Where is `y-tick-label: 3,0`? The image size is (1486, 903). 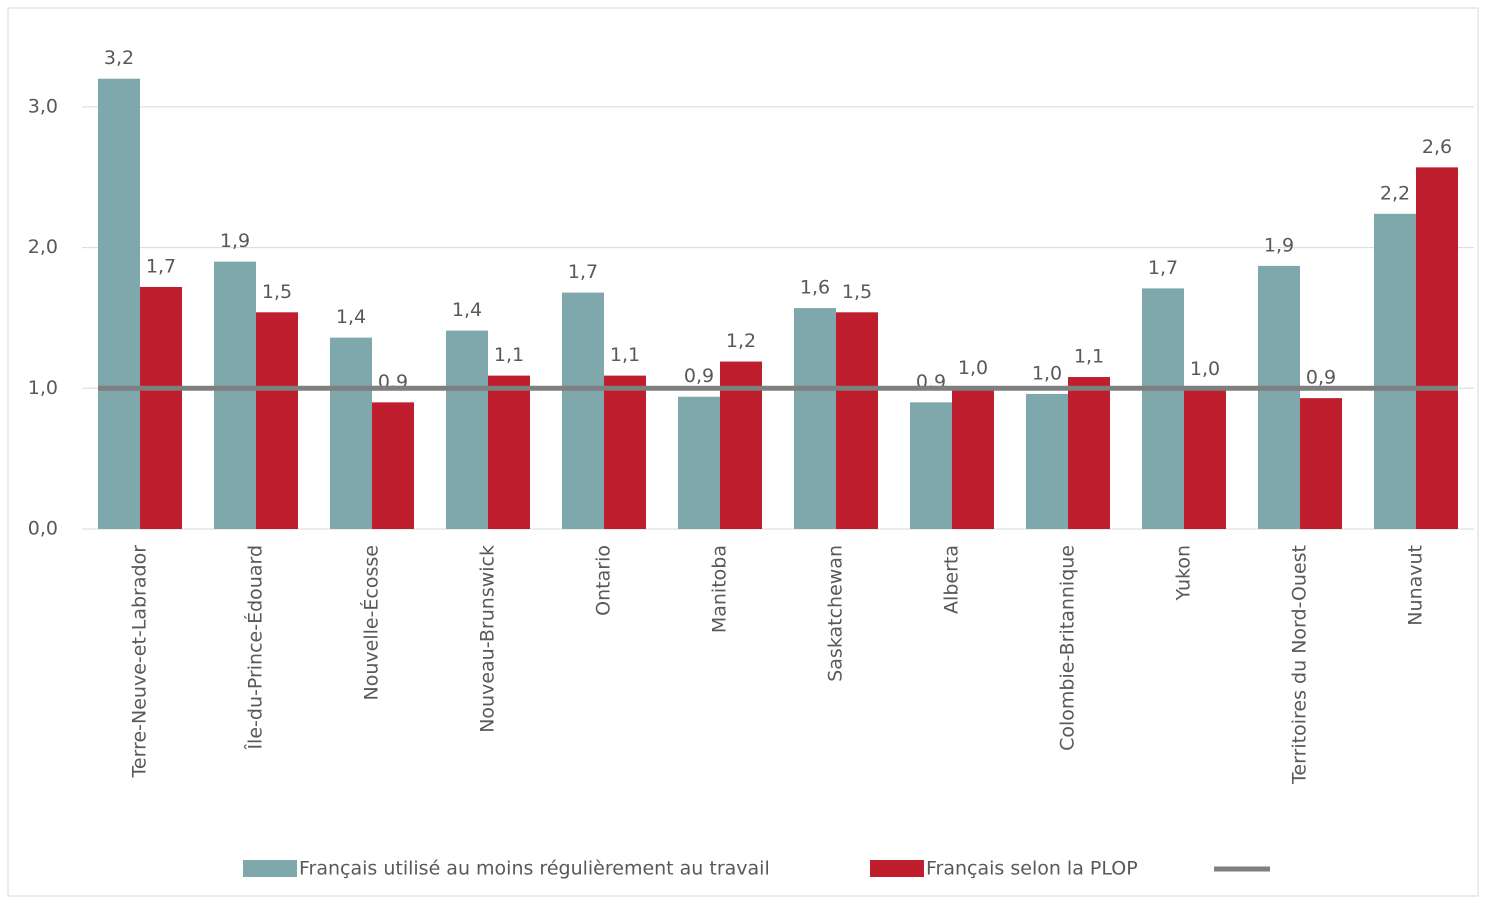
y-tick-label: 3,0 is located at coordinates (43, 106).